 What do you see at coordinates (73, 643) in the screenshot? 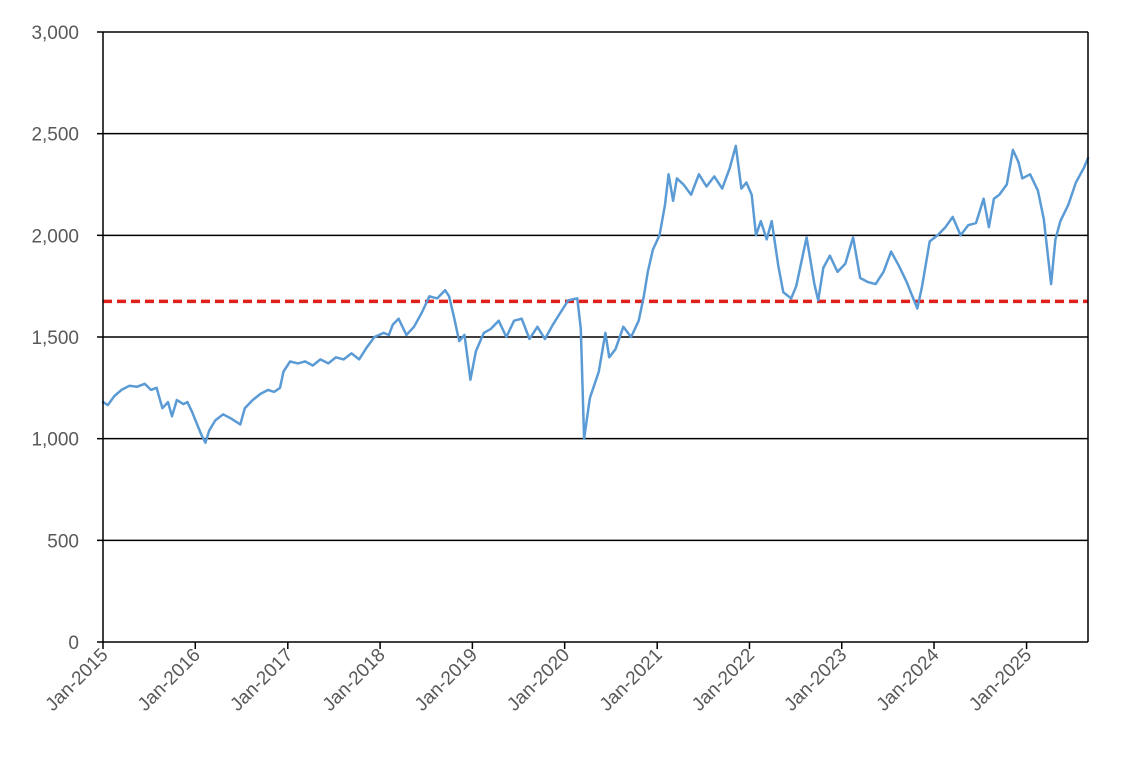
I see `y-tick-label: 0` at bounding box center [73, 643].